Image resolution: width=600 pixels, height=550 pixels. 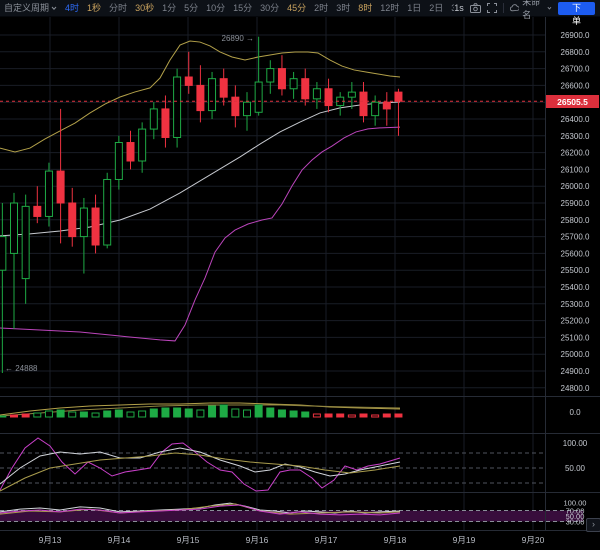 What do you see at coordinates (365, 7) in the screenshot?
I see `interval-8时: 8时` at bounding box center [365, 7].